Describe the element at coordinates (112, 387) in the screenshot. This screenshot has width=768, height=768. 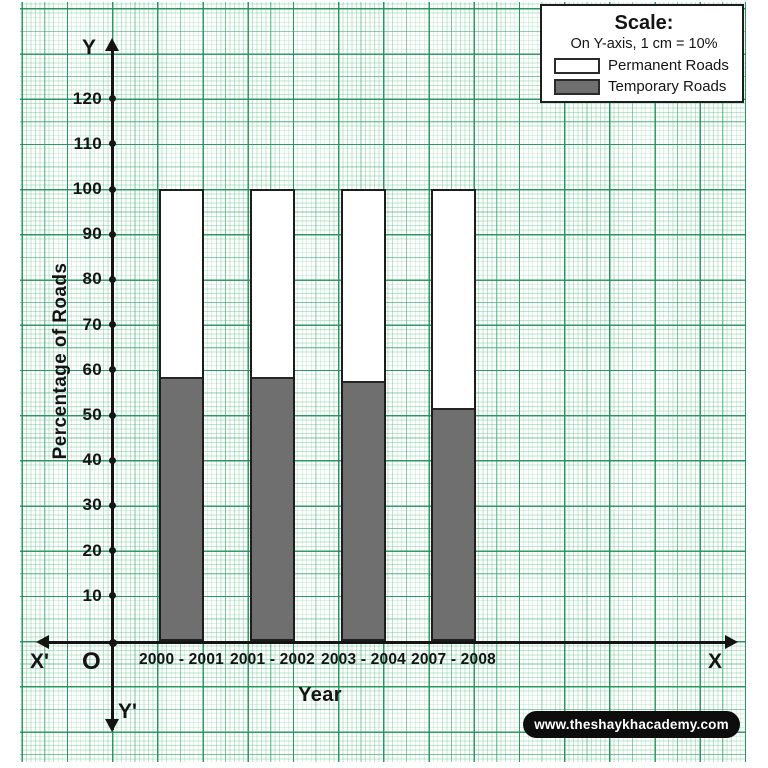
I see `y-axis-line` at that location.